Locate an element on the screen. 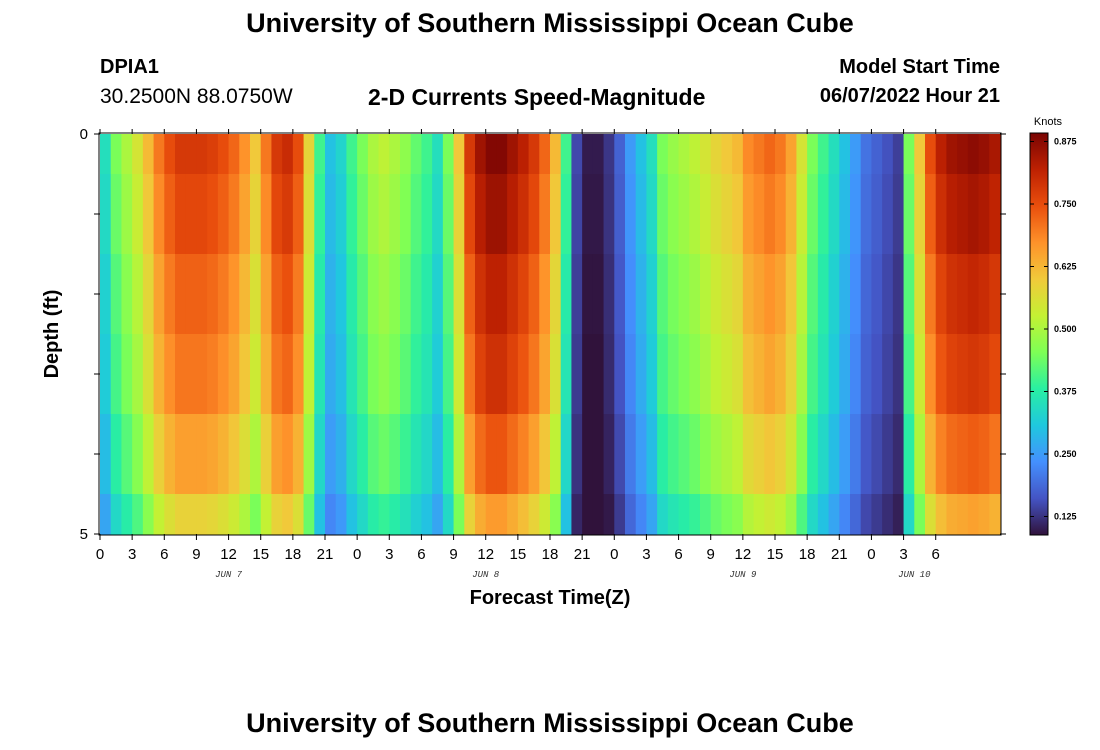 The image size is (1100, 750). colorbar-tick-label: 0.375 is located at coordinates (1065, 392).